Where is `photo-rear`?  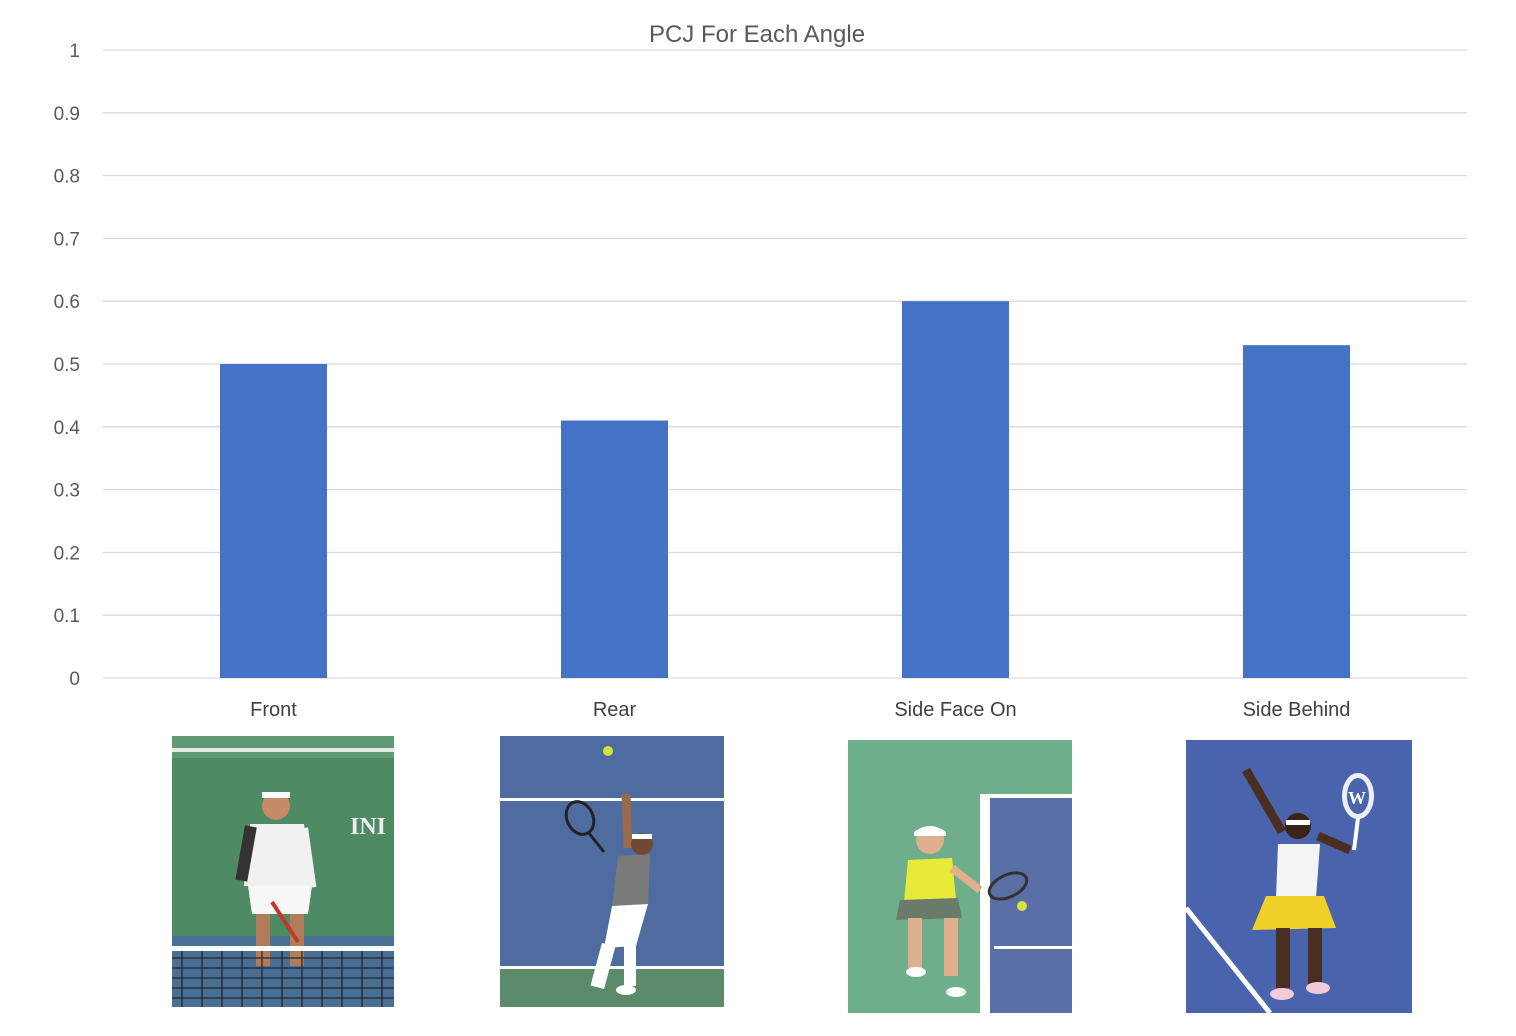 photo-rear is located at coordinates (612, 871).